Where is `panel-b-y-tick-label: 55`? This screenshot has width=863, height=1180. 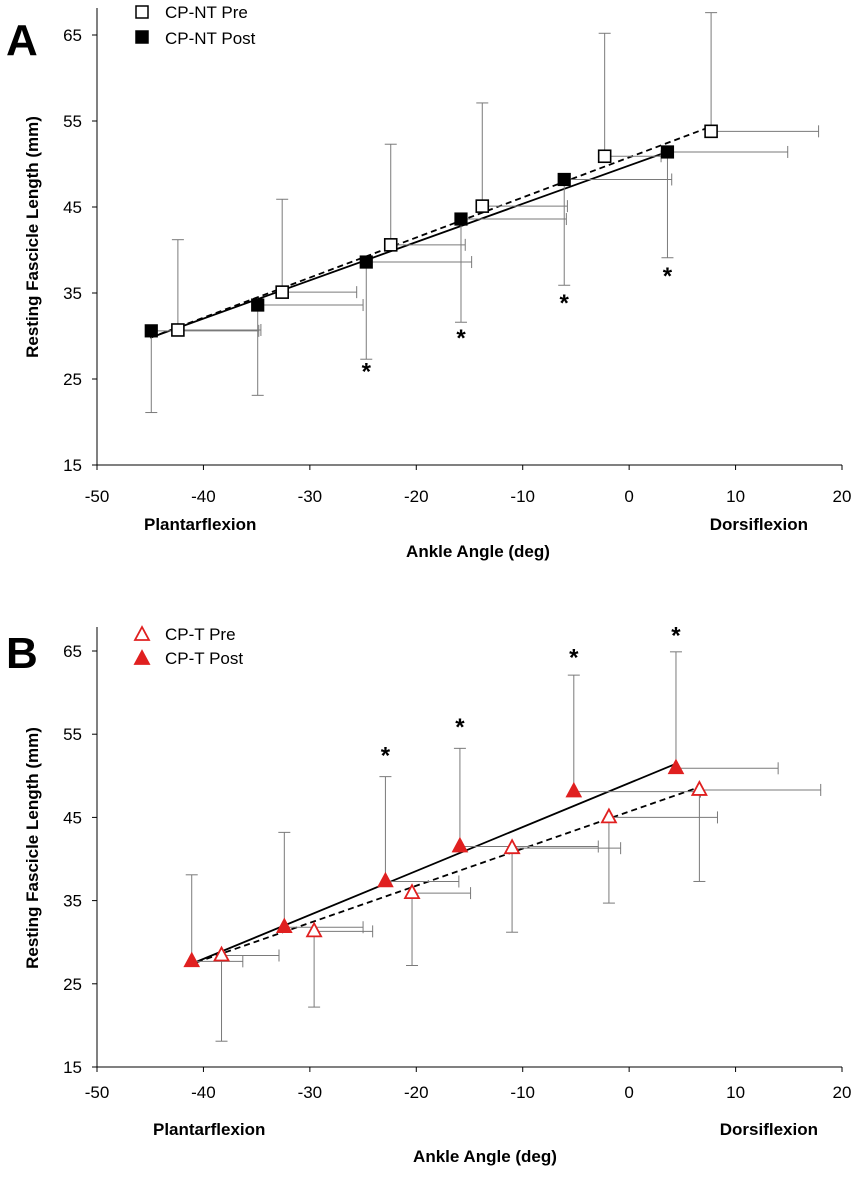
panel-b-y-tick-label: 55 is located at coordinates (72, 734).